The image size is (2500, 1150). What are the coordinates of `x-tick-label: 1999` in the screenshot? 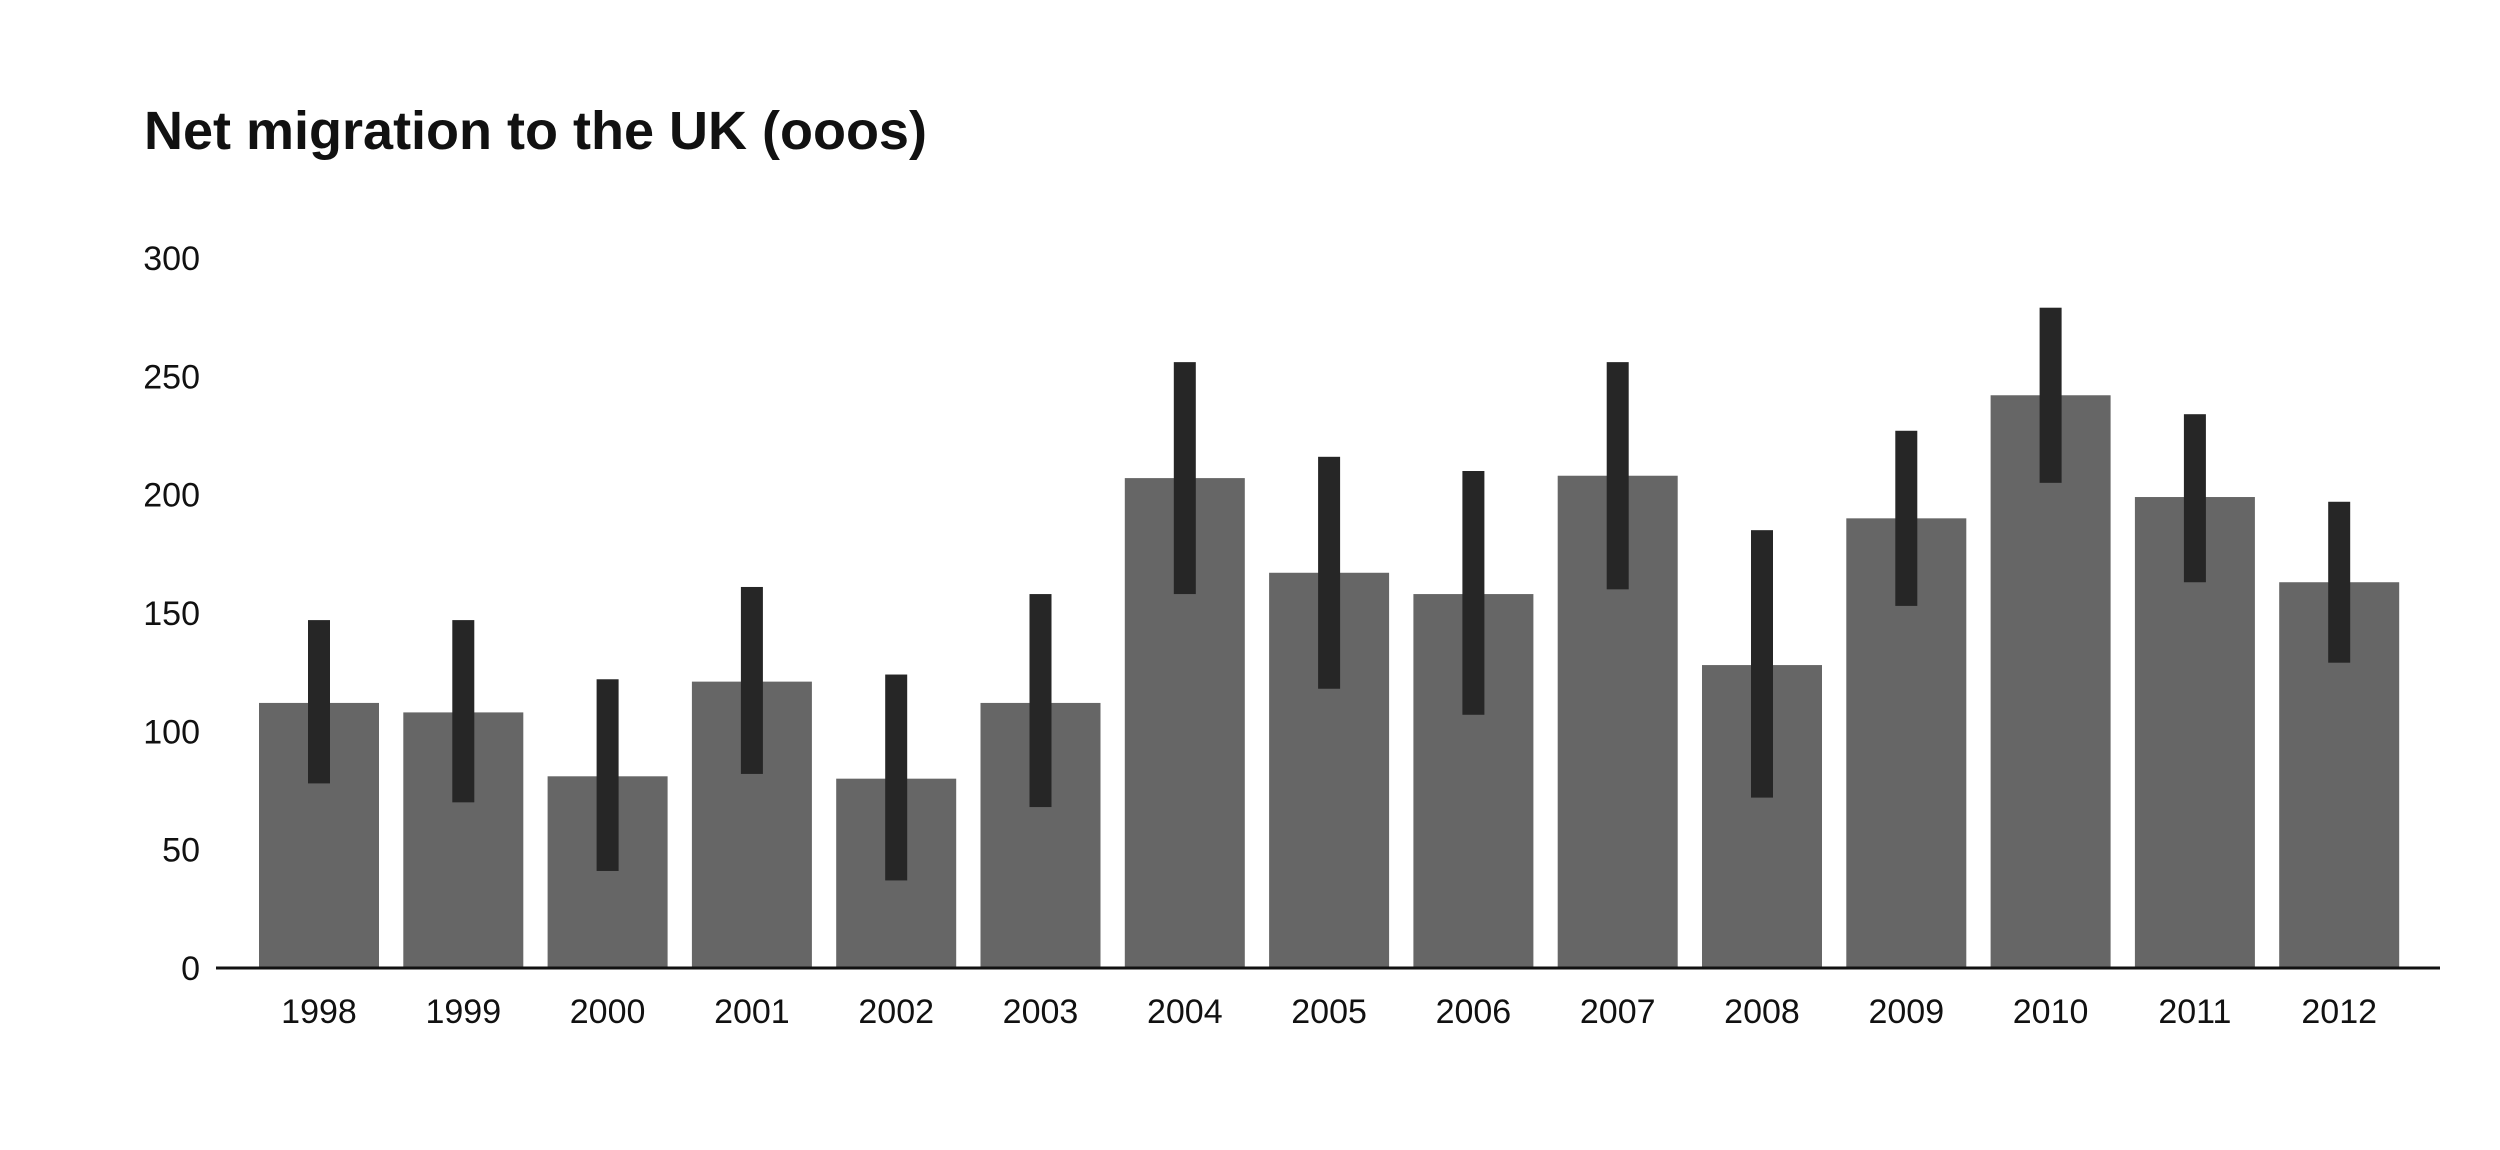 It's located at (463, 1012).